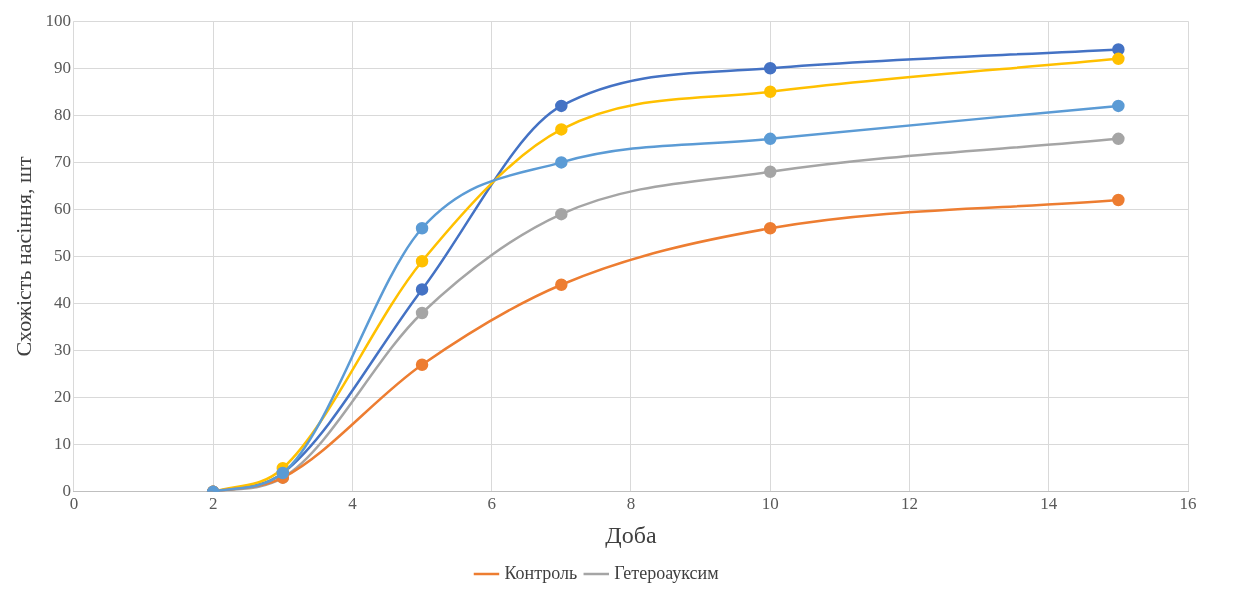 This screenshot has height=605, width=1249. I want to click on y-tick-label: 100, so click(58, 20).